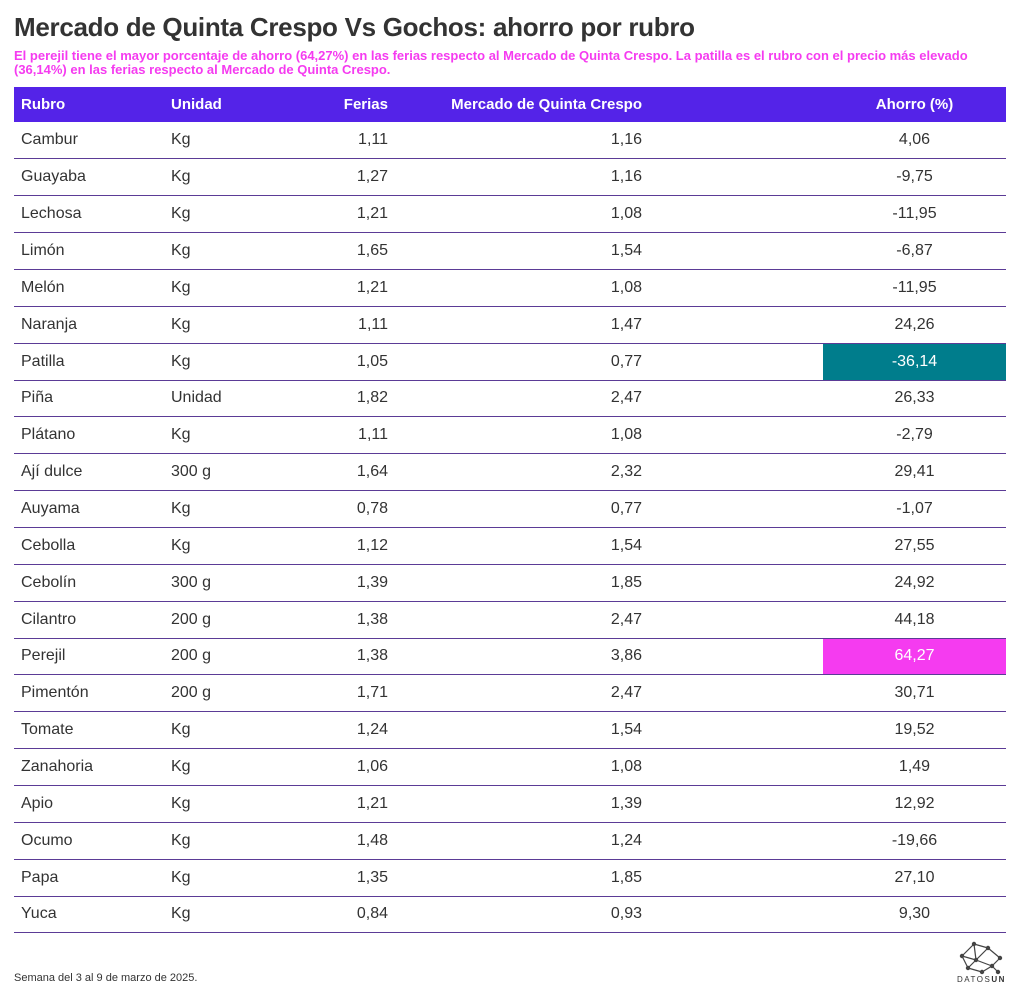  Describe the element at coordinates (351, 509) in the screenshot. I see `cell-ferias: 0,78` at that location.